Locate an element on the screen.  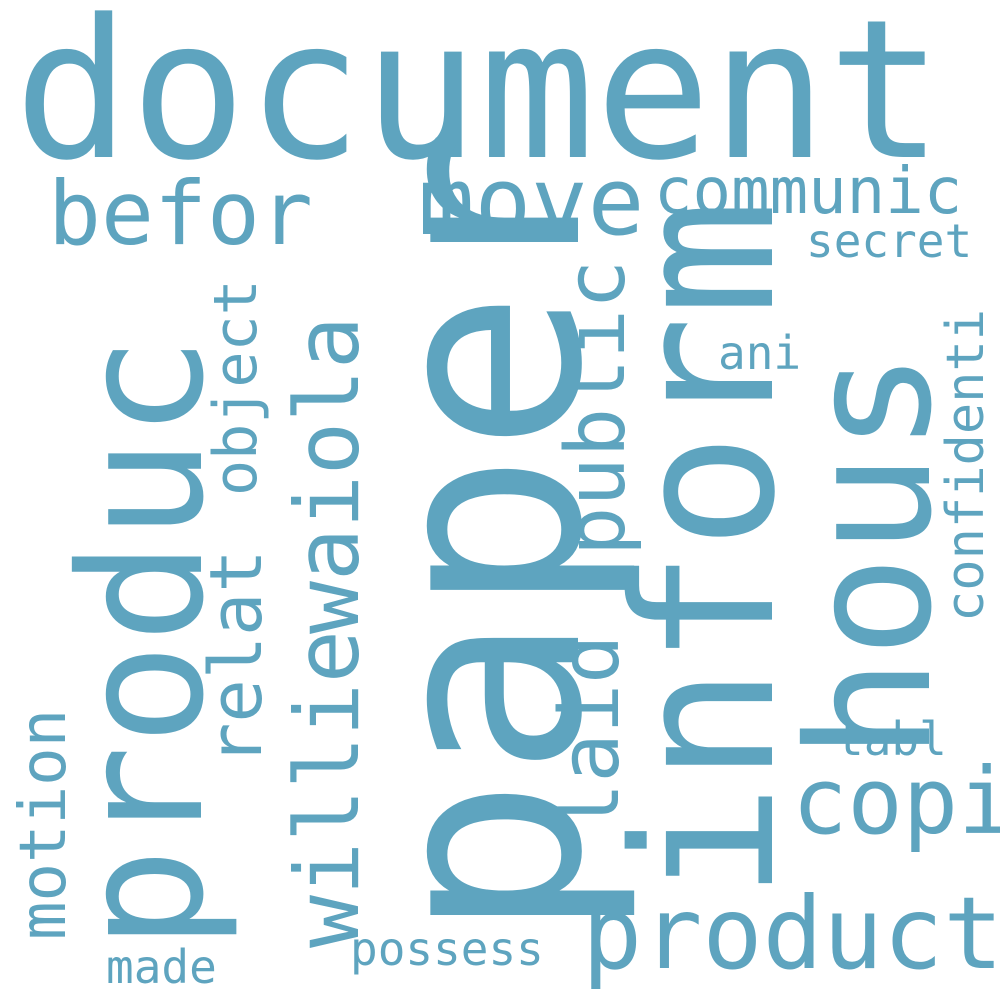
word-copi: copi is located at coordinates (896, 801).